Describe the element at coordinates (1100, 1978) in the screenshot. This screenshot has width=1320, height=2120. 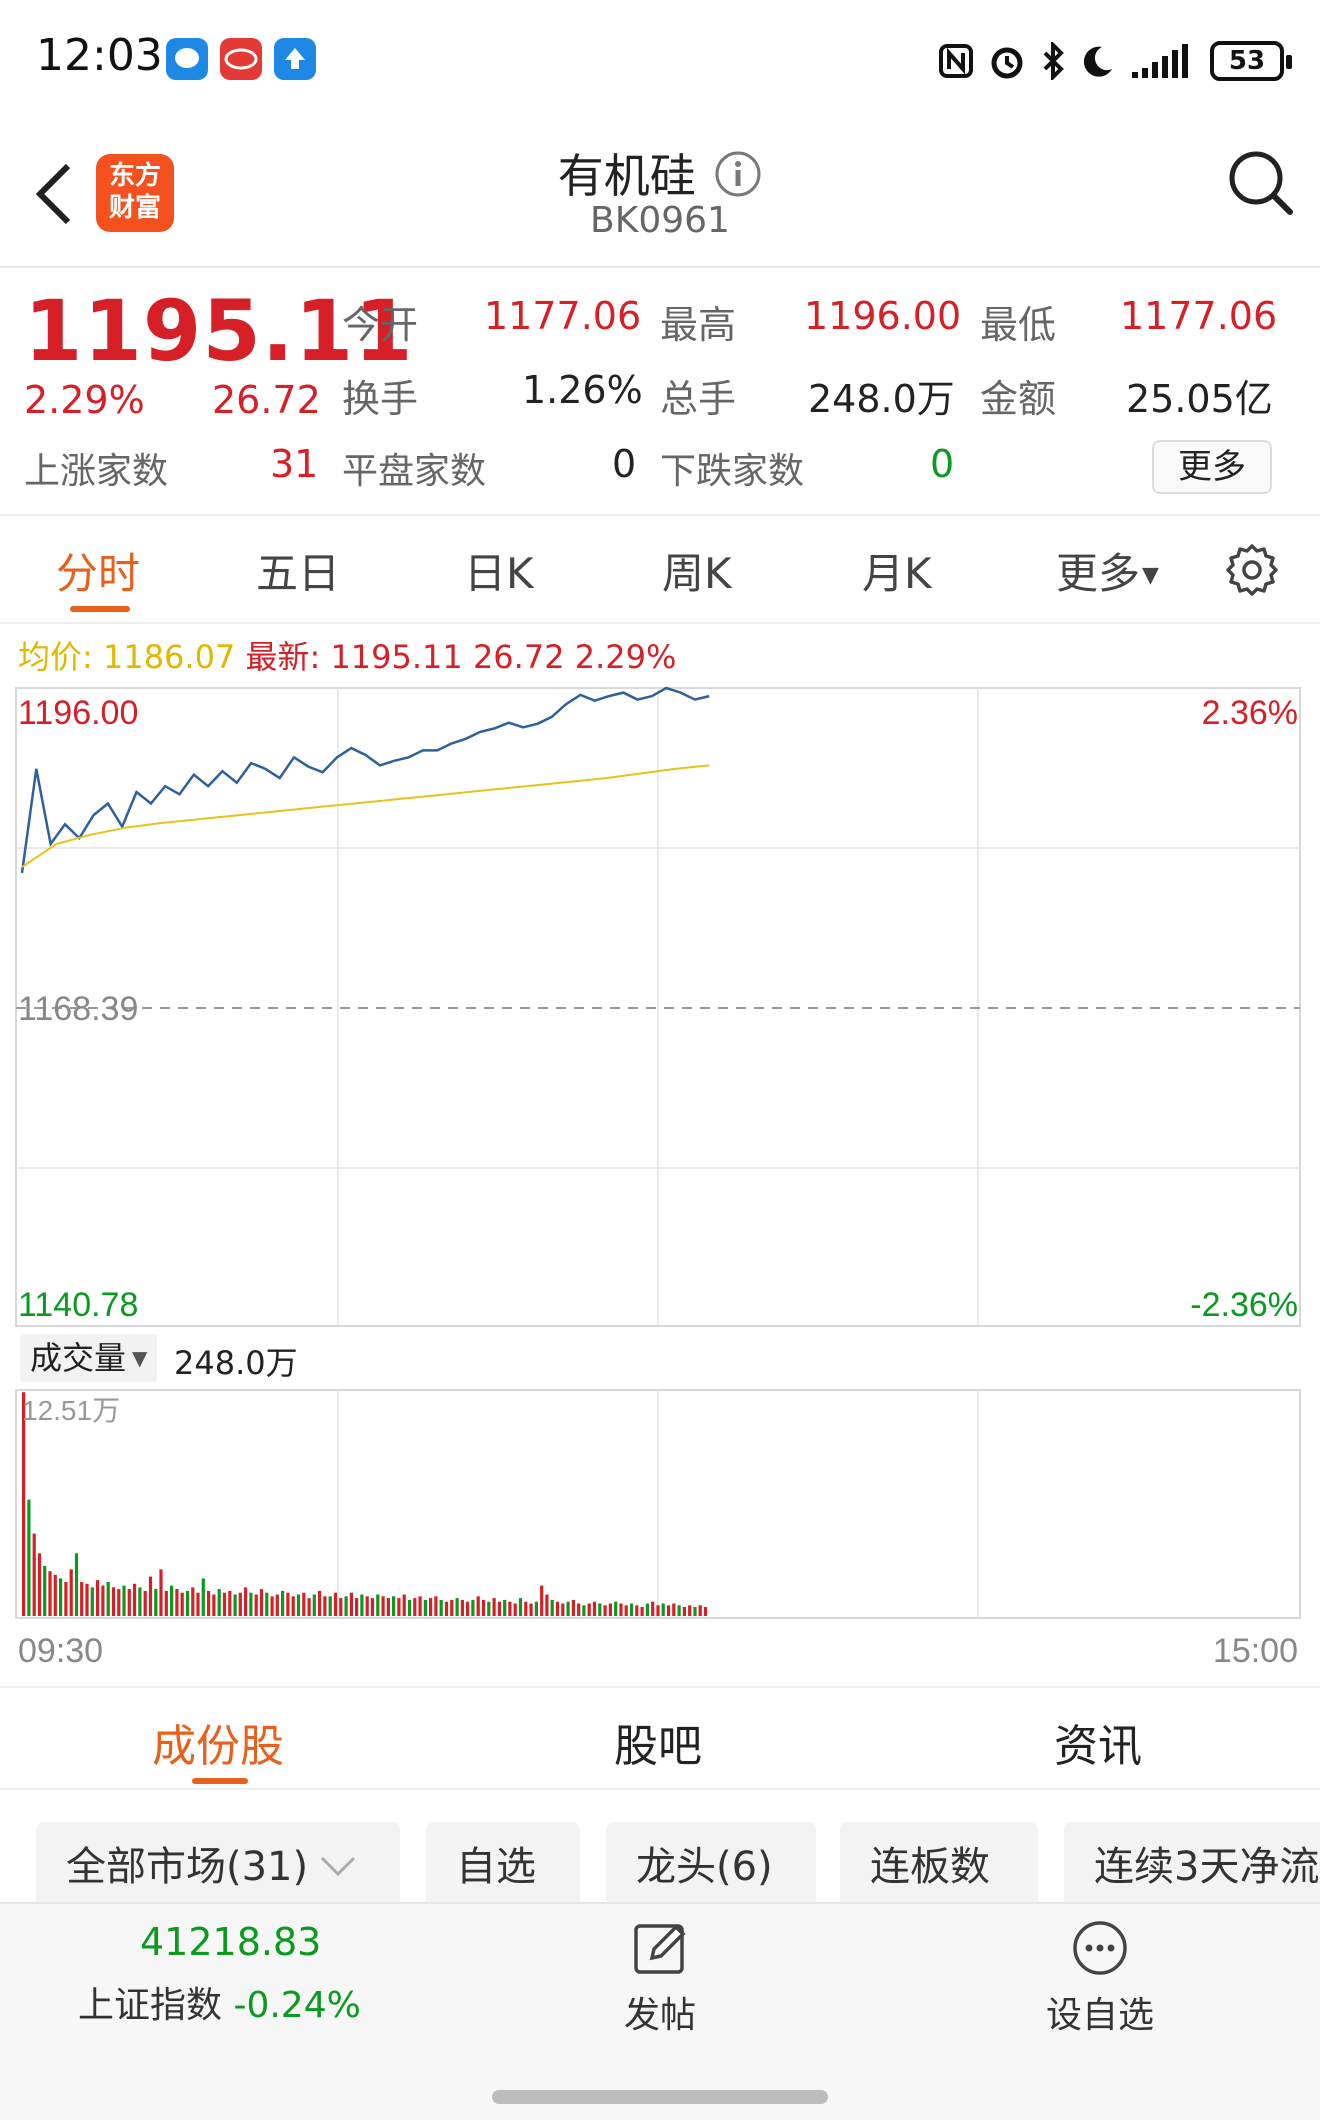
I see `add-watchlist-button: 设自选` at that location.